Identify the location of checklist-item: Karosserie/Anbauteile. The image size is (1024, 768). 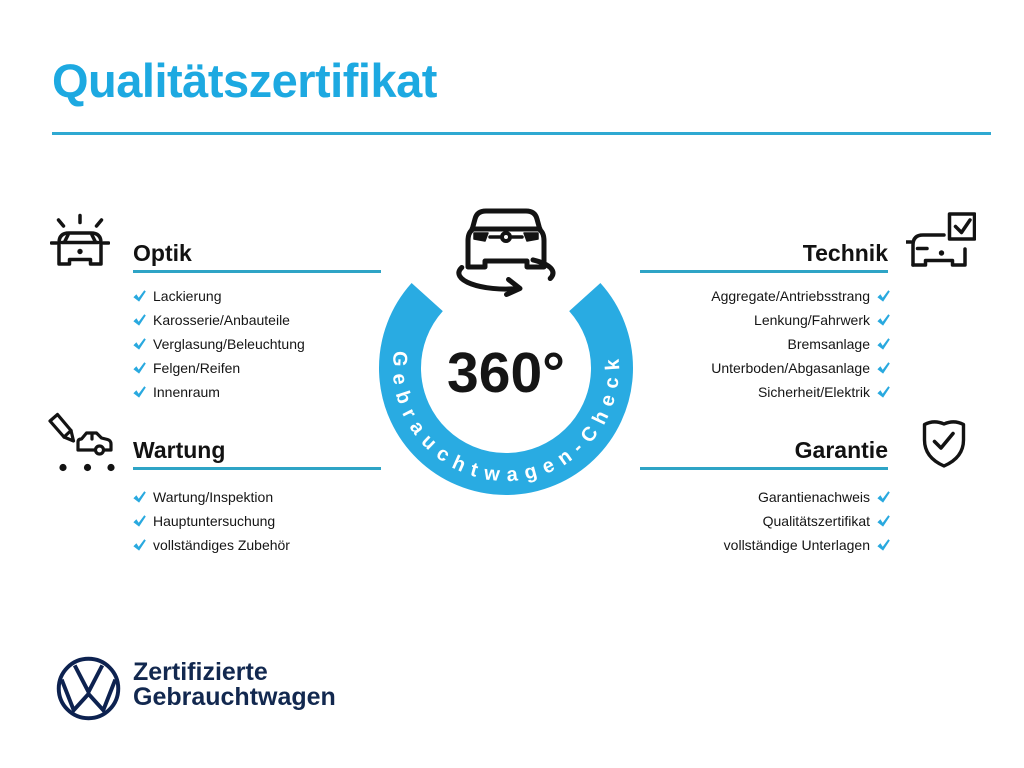
(219, 320).